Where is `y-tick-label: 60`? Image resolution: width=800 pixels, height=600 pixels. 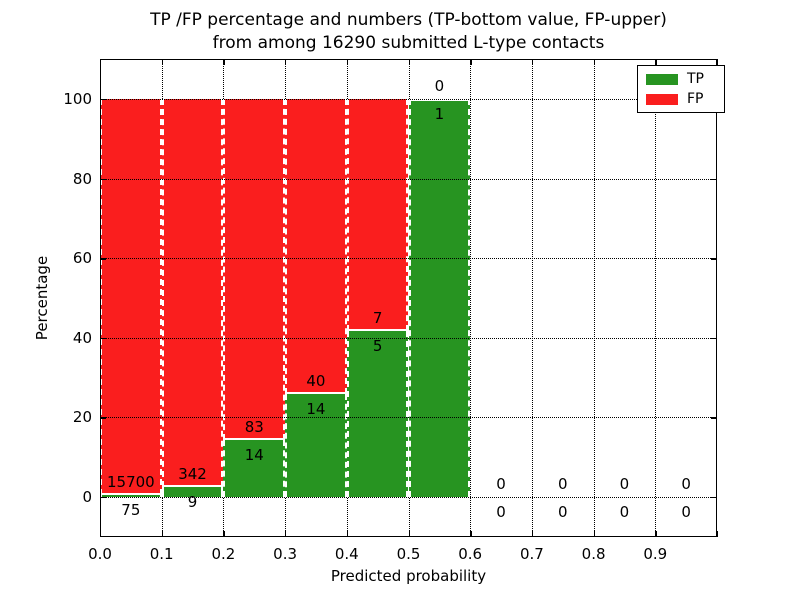
y-tick-label: 60 is located at coordinates (82, 258).